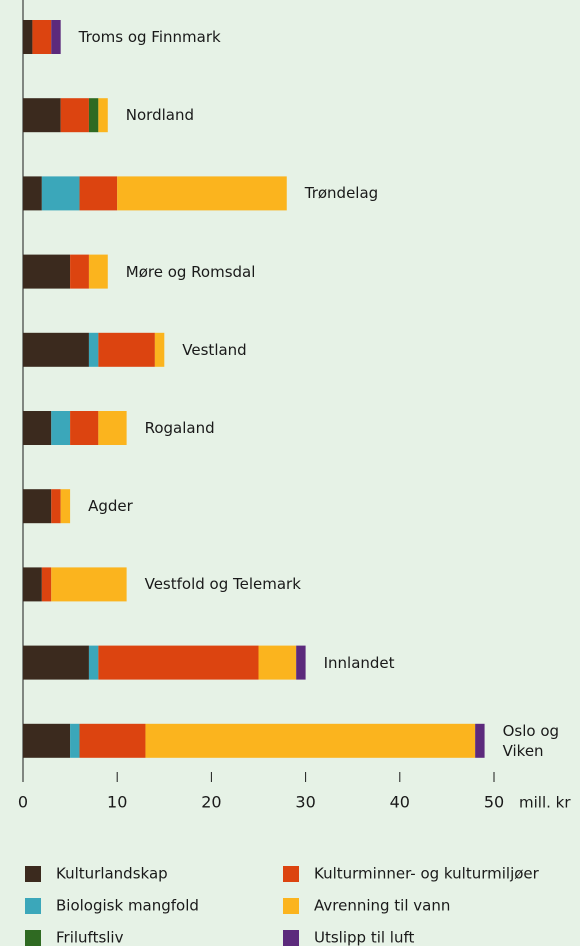 This screenshot has height=946, width=580. Describe the element at coordinates (190, 271) in the screenshot. I see `category-label: Møre og Romsdal` at that location.